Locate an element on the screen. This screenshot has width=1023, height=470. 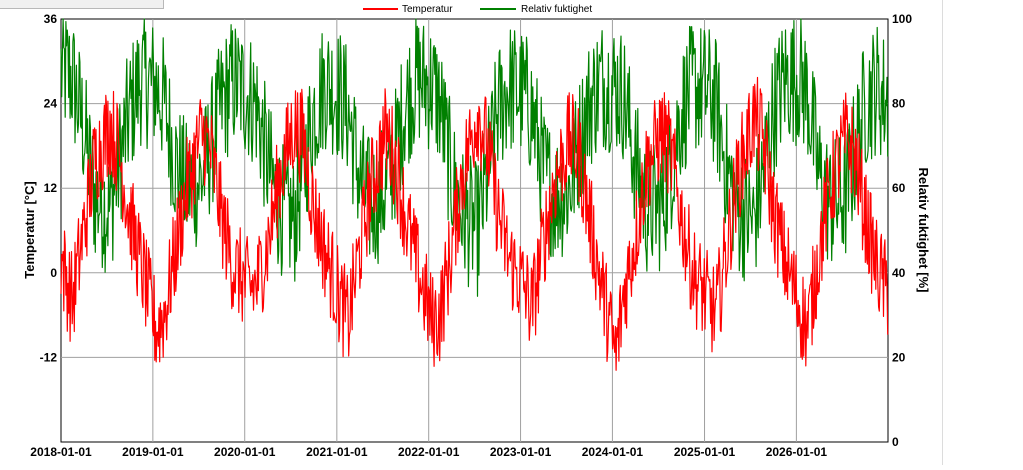
legend: Temperatur Relativ fuktighet is located at coordinates (477, 9).